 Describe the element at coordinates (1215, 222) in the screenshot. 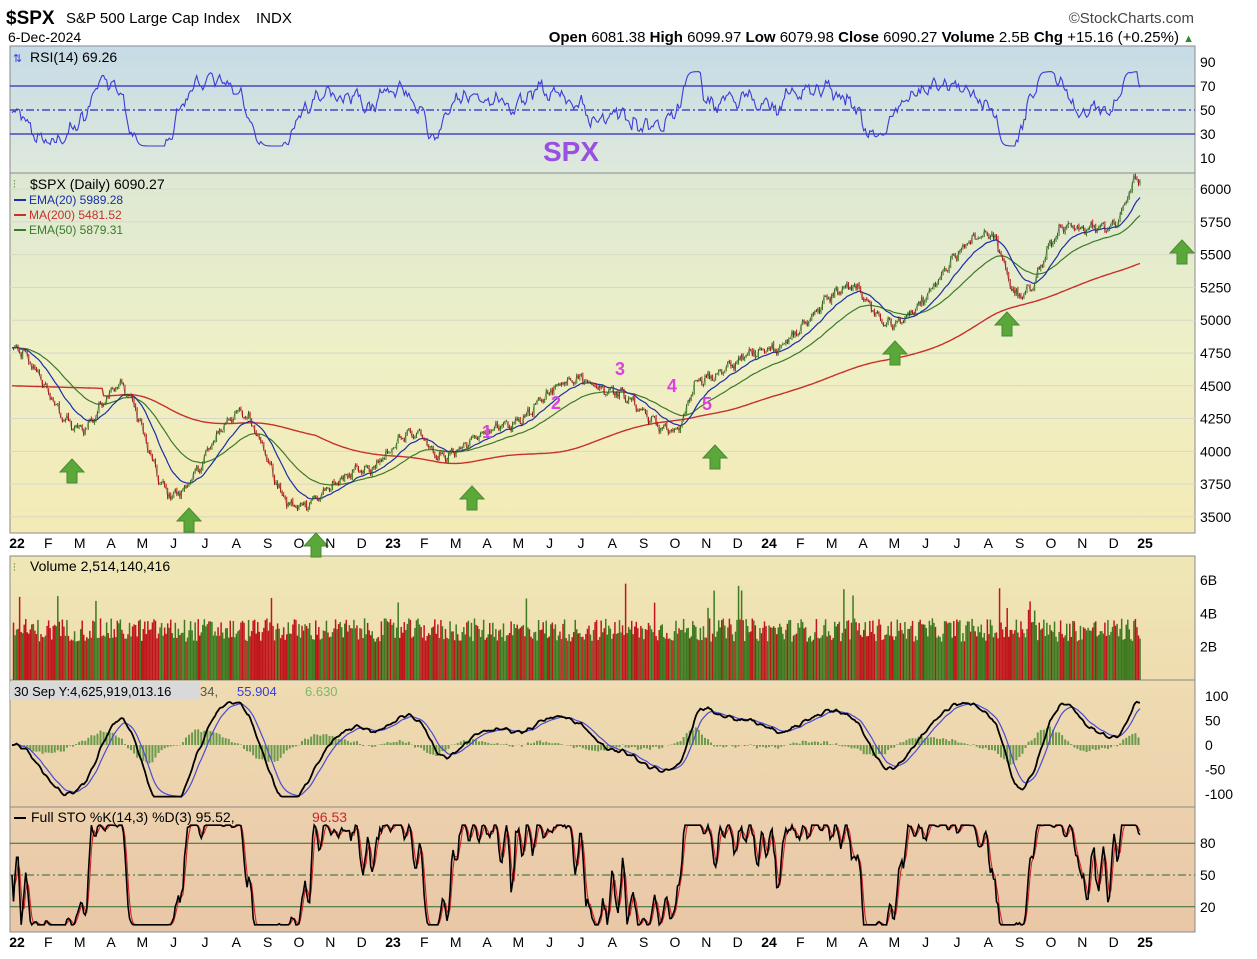

I see `price-tick-label: 5750` at that location.